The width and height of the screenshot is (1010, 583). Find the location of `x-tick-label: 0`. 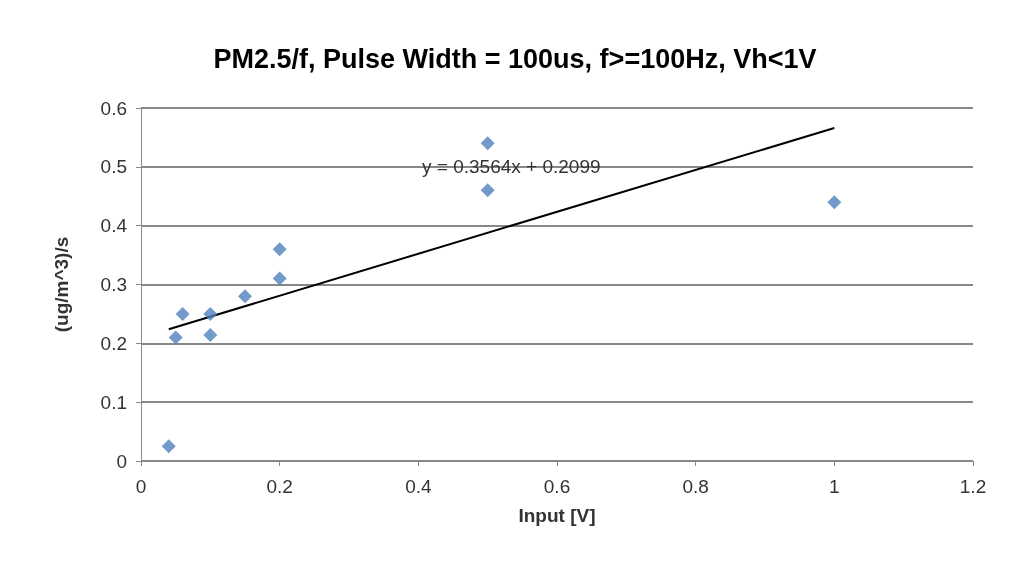

x-tick-label: 0 is located at coordinates (141, 486).